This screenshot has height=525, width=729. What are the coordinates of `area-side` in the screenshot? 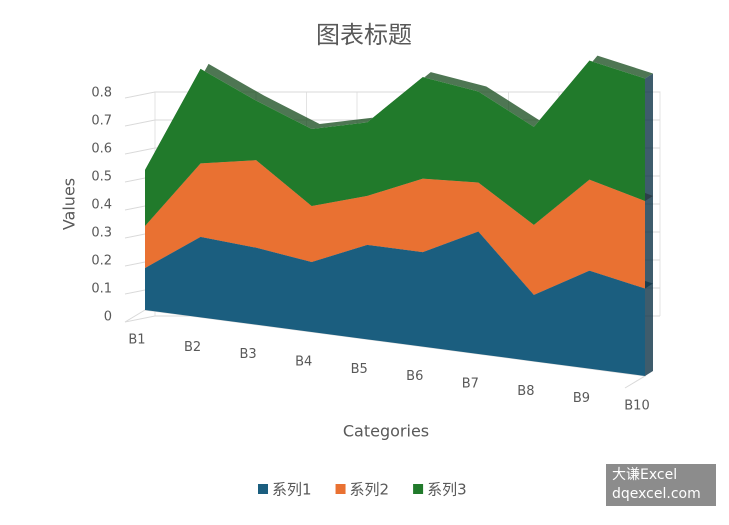 It's located at (649, 224).